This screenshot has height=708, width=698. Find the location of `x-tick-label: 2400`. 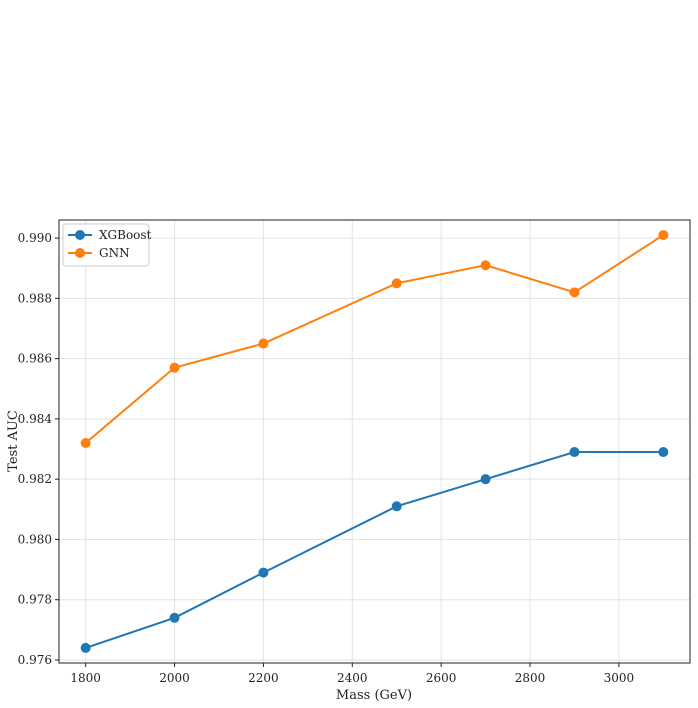

x-tick-label: 2400 is located at coordinates (352, 678).